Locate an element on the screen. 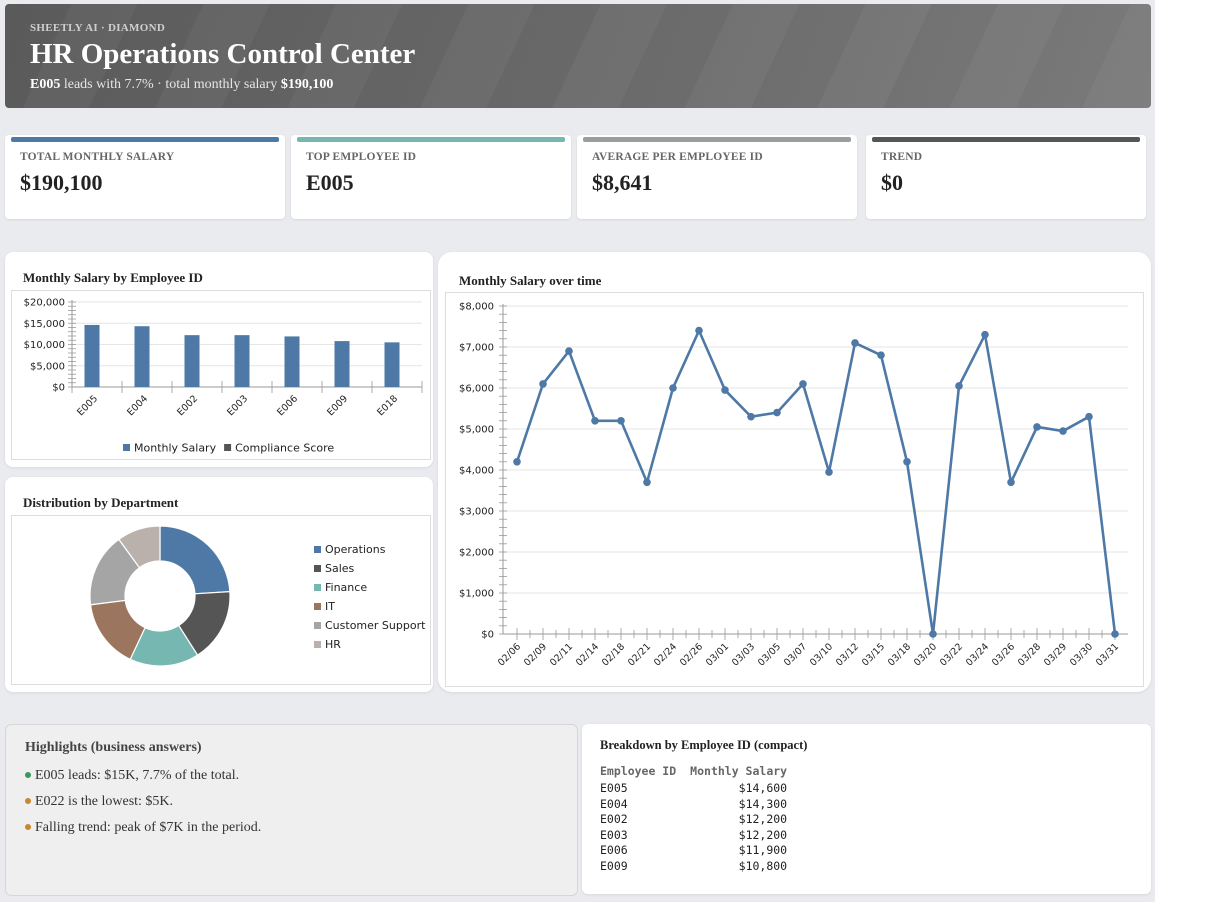 The image size is (1227, 922). pie-chart-frame is located at coordinates (221, 600).